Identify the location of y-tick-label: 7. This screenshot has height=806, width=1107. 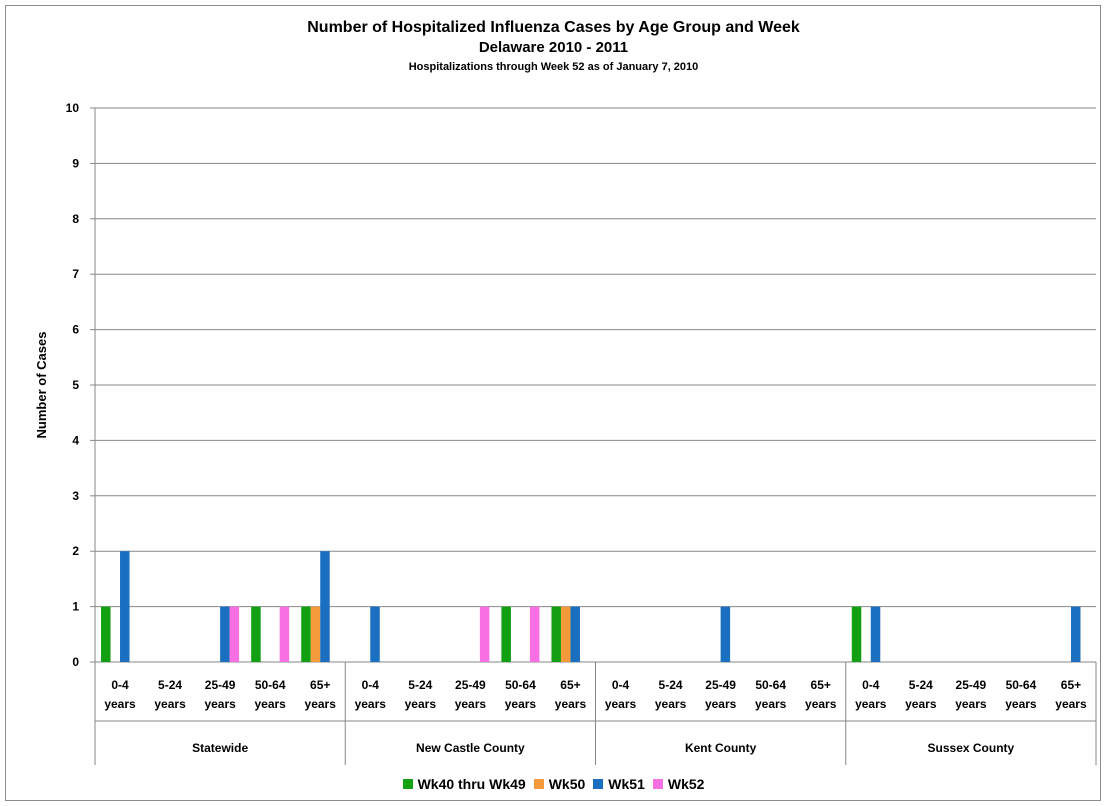
(75, 274).